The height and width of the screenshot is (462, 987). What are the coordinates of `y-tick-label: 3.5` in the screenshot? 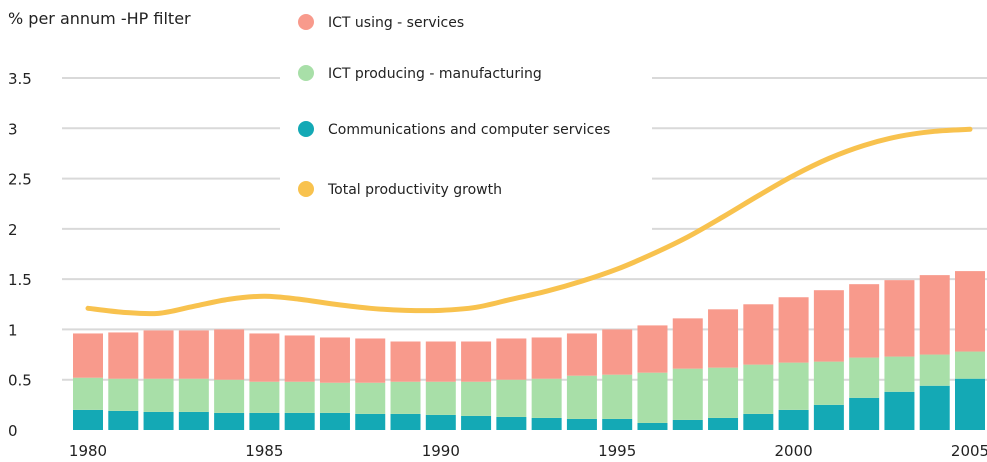 It's located at (20, 79).